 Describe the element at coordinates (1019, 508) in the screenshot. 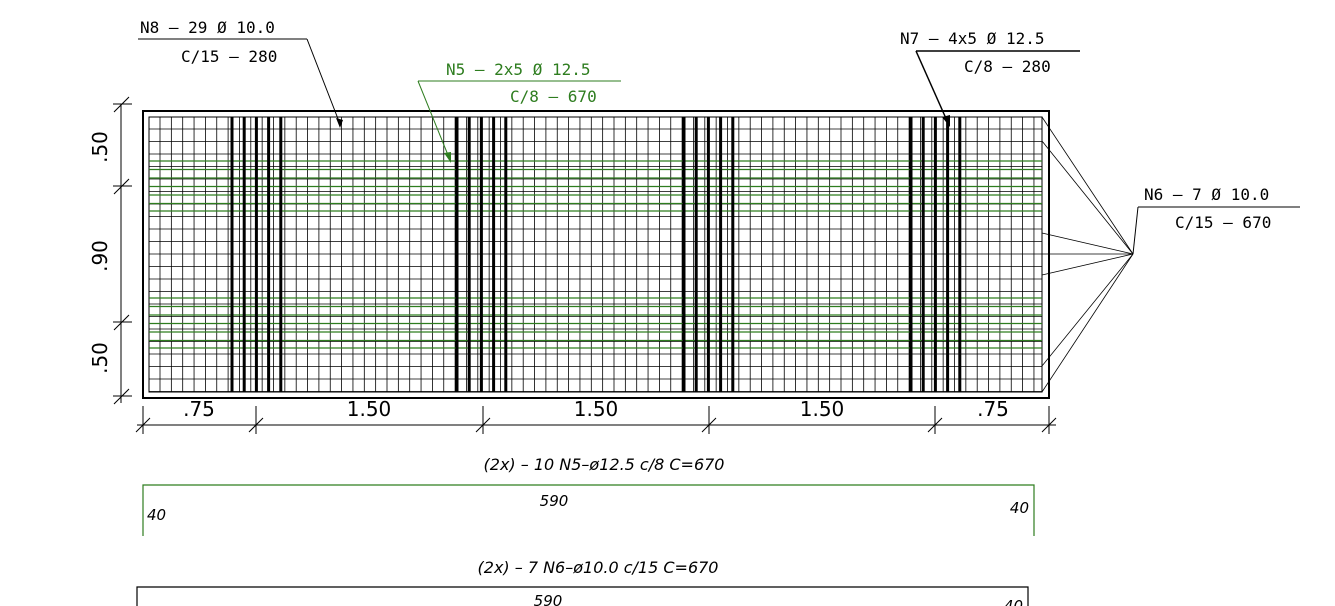

I see `schedule-n5-right: 40` at that location.